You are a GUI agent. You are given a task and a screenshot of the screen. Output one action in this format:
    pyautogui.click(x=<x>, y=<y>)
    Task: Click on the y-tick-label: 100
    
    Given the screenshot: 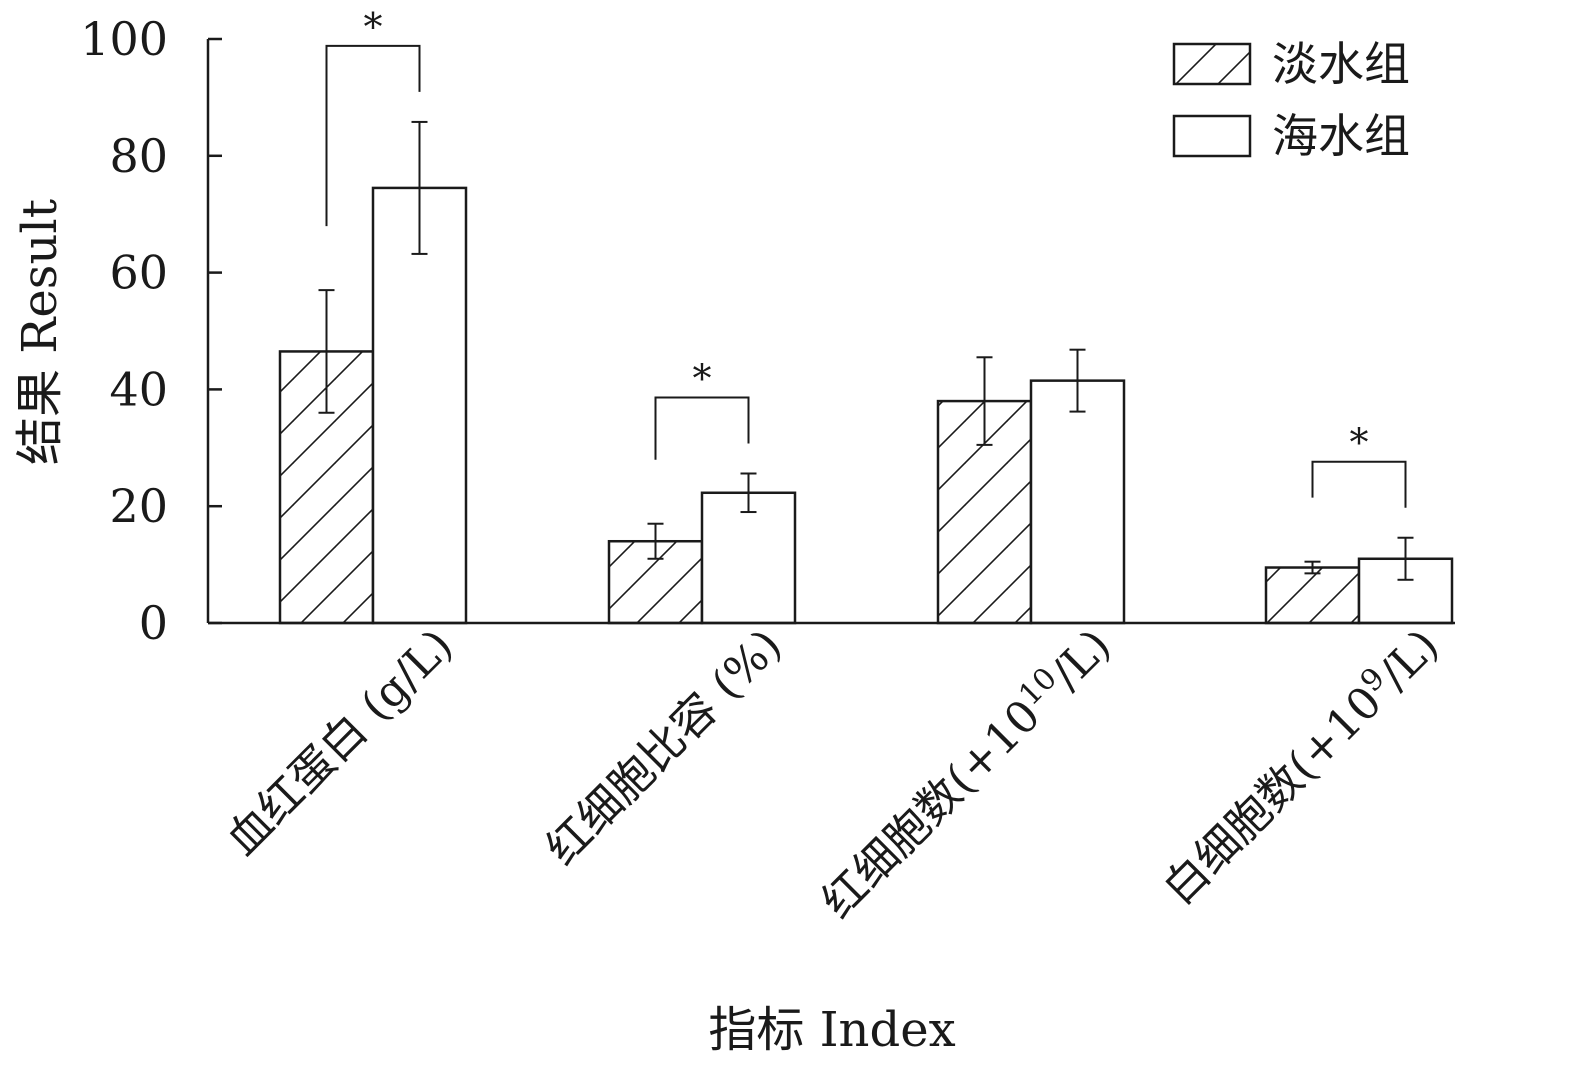 What is the action you would take?
    pyautogui.click(x=124, y=39)
    